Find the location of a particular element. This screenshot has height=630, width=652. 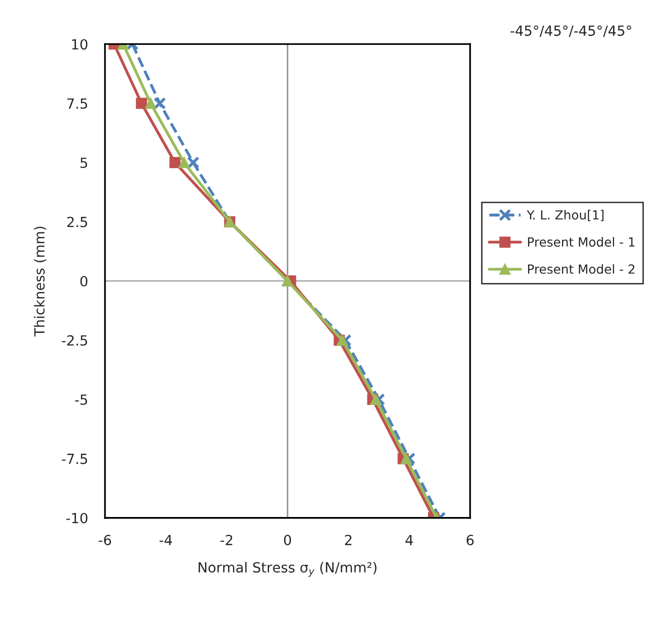

x-tick-label: 0 is located at coordinates (288, 540).